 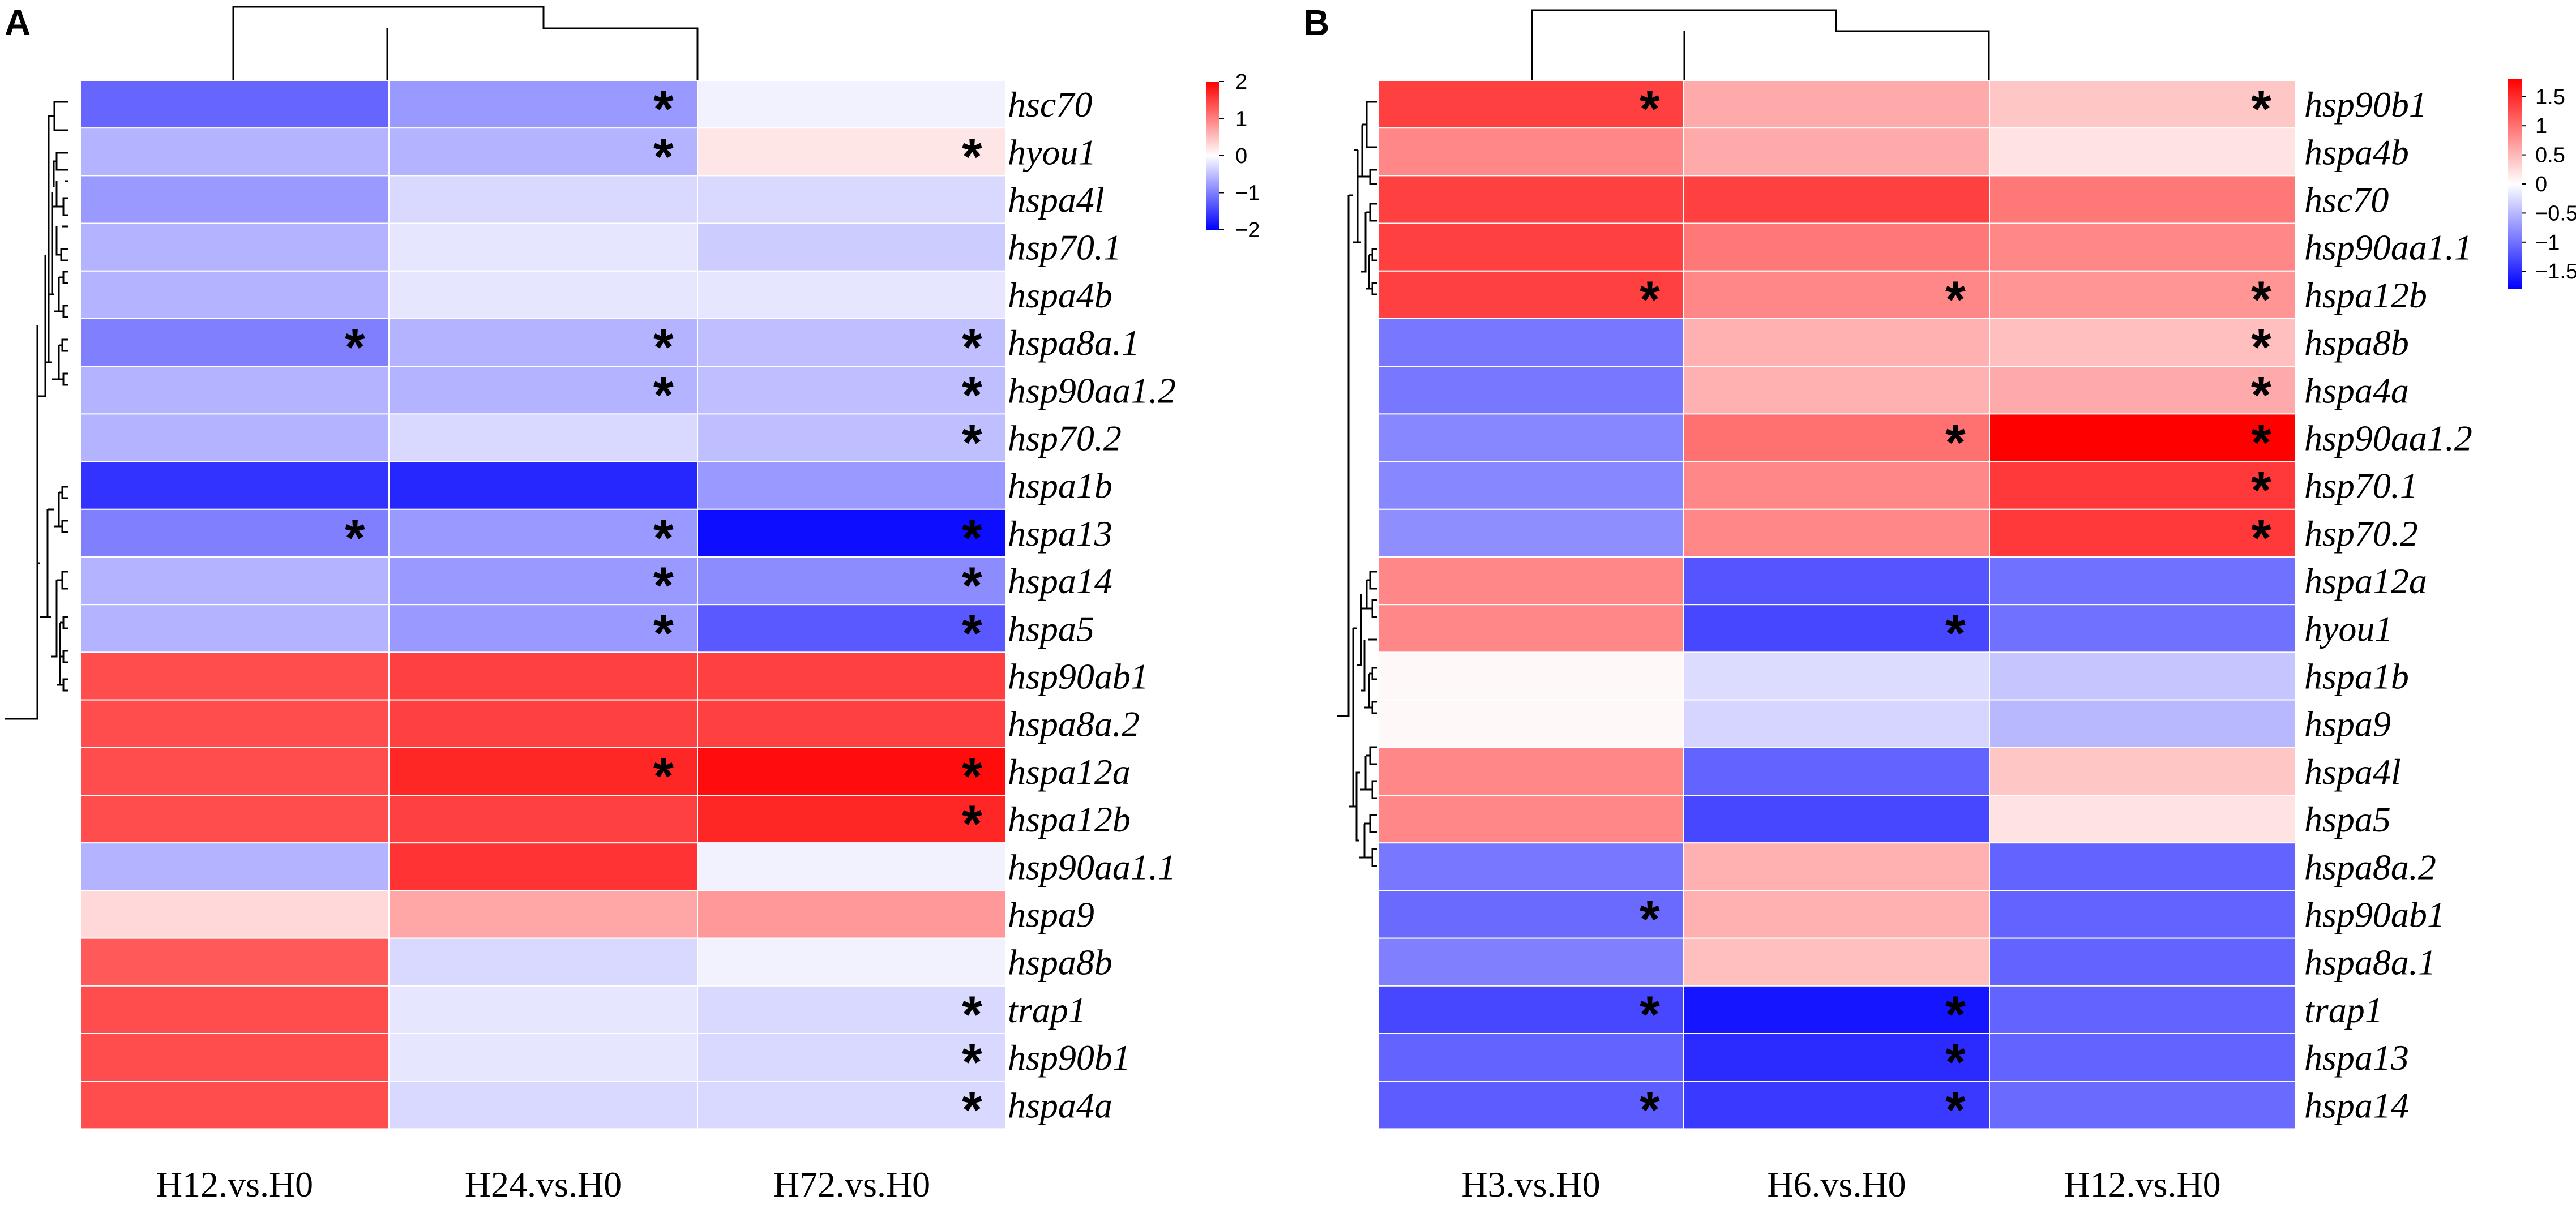 What do you see at coordinates (1530, 200) in the screenshot?
I see `heatmap-cell-b-hsc70-H3.vs.H0` at bounding box center [1530, 200].